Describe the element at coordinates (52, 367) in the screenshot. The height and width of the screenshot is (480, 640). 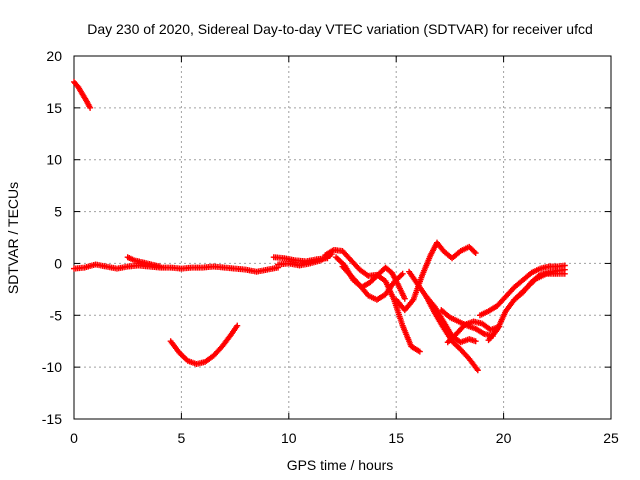
I see `y-tick-label: -10` at that location.